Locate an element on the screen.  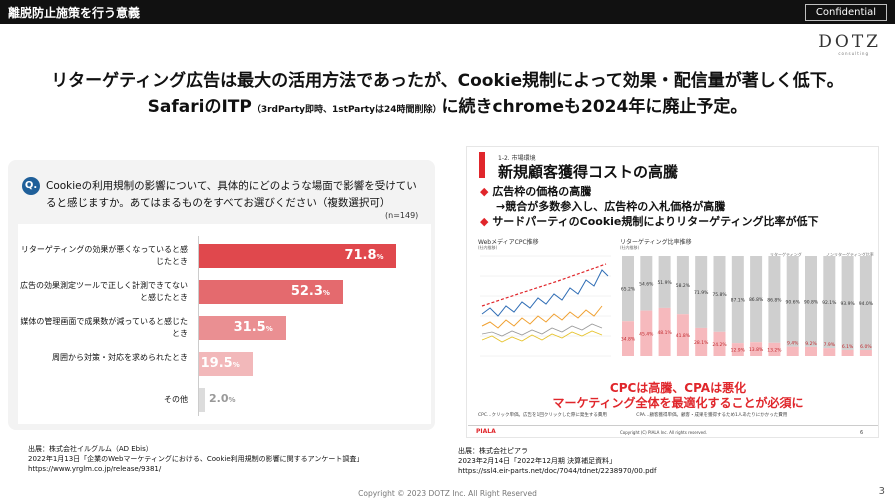
note-cpa: CPA…顧客獲得単価。顧客・成果を獲得するため1人あたりにかかった費用 is located at coordinates (712, 415).